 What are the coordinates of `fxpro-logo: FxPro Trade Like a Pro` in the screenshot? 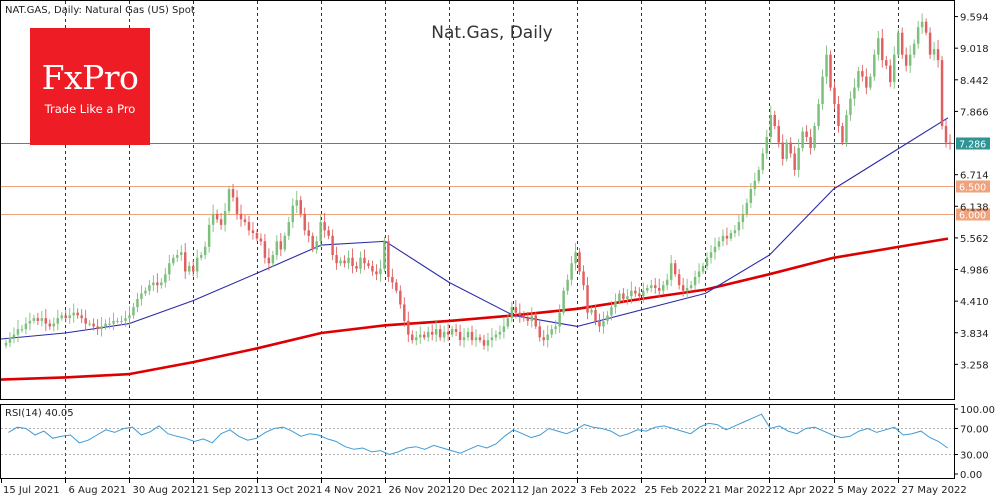 It's located at (90, 86).